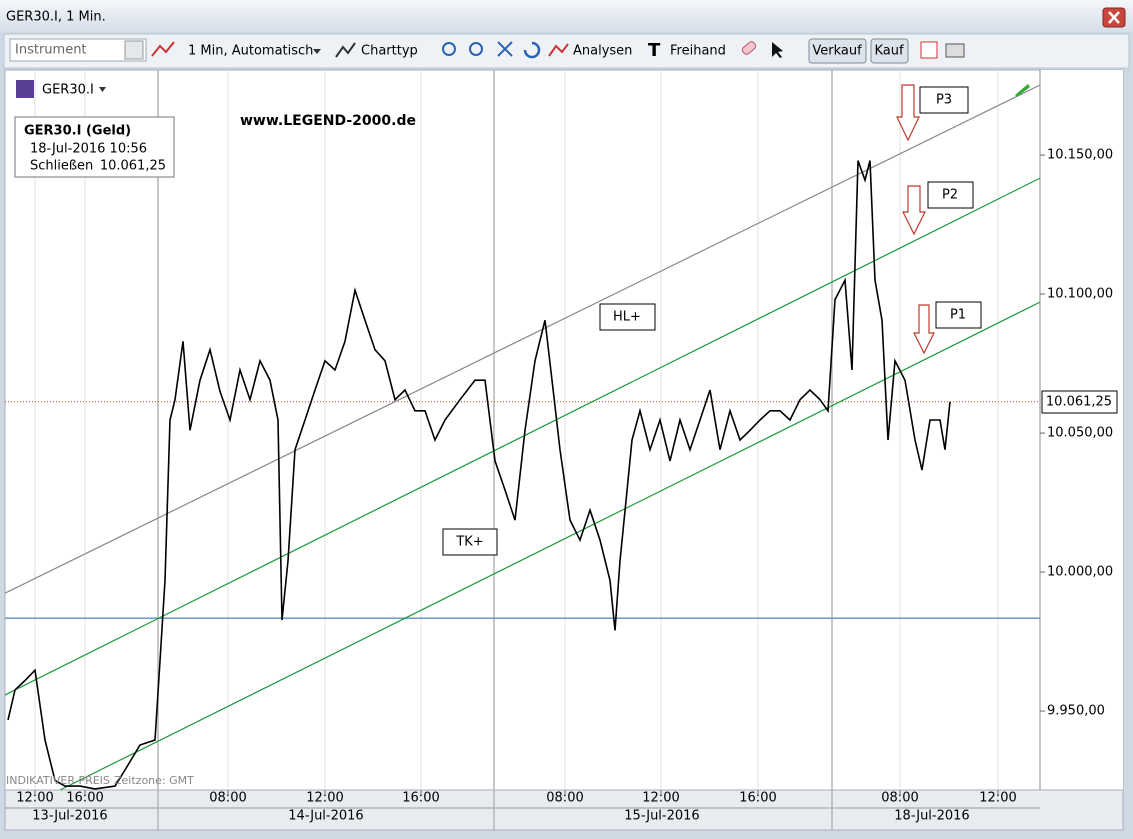  Describe the element at coordinates (914, 210) in the screenshot. I see `arrow-p2` at that location.